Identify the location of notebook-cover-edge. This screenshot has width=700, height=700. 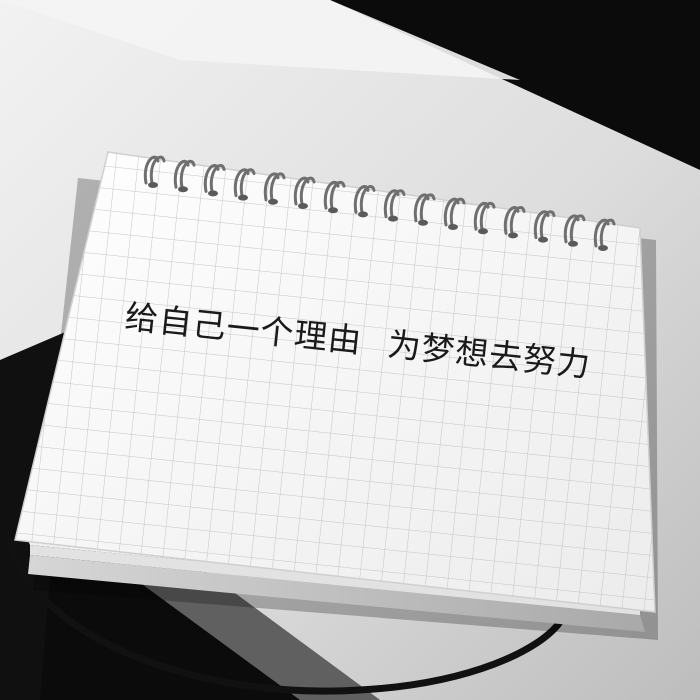
(336, 593).